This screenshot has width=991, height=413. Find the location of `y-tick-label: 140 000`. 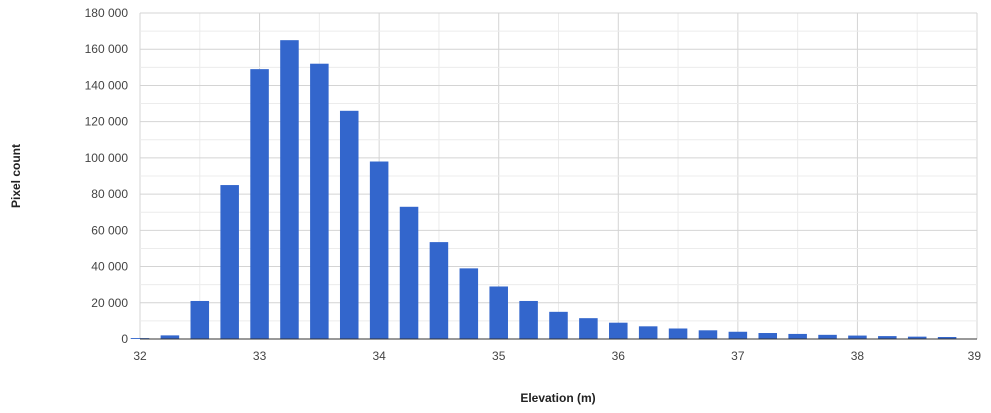

y-tick-label: 140 000 is located at coordinates (107, 85).